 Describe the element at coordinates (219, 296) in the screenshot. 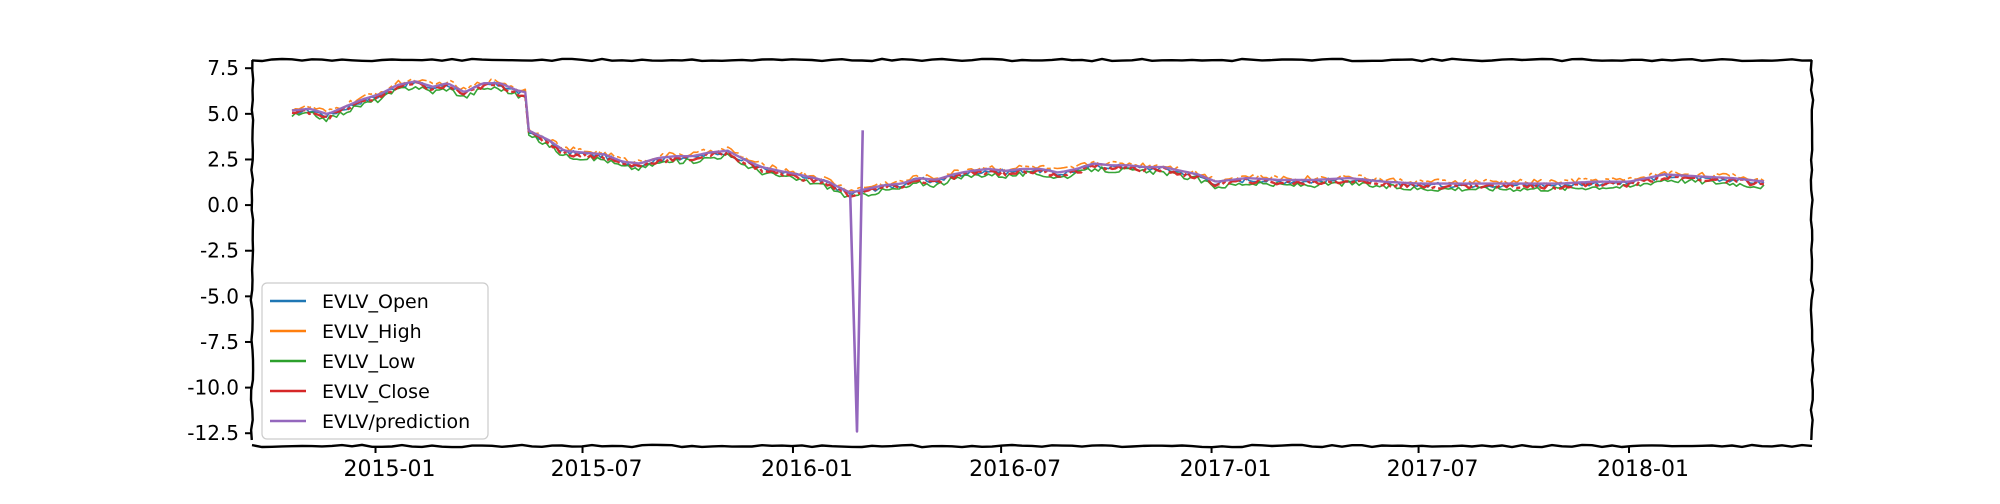

I see `y-tick-label: -5.0` at that location.